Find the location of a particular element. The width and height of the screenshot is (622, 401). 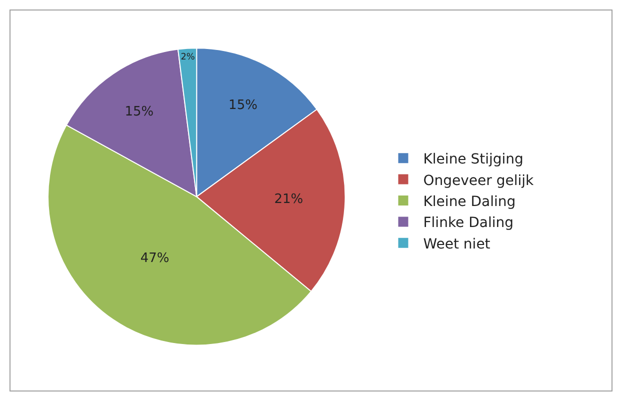

data-label: 2% is located at coordinates (187, 57).